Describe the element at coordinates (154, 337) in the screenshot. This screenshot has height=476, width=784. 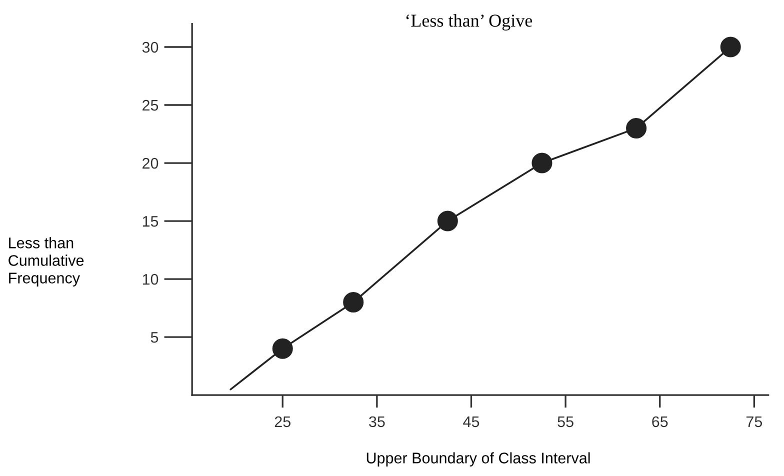
I see `y-tick-label: 5` at that location.